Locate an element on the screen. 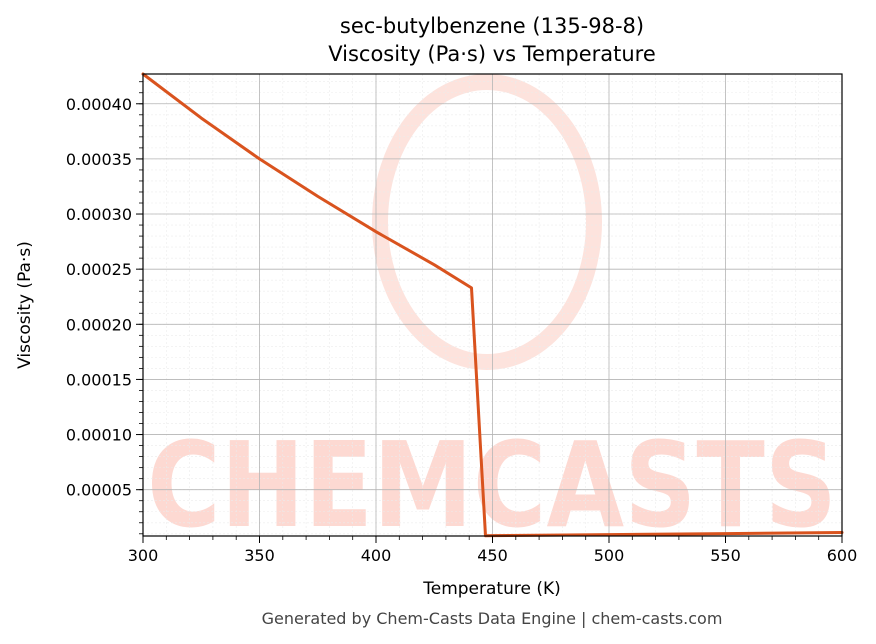  y-tick-label: 0.00035 is located at coordinates (99, 159).